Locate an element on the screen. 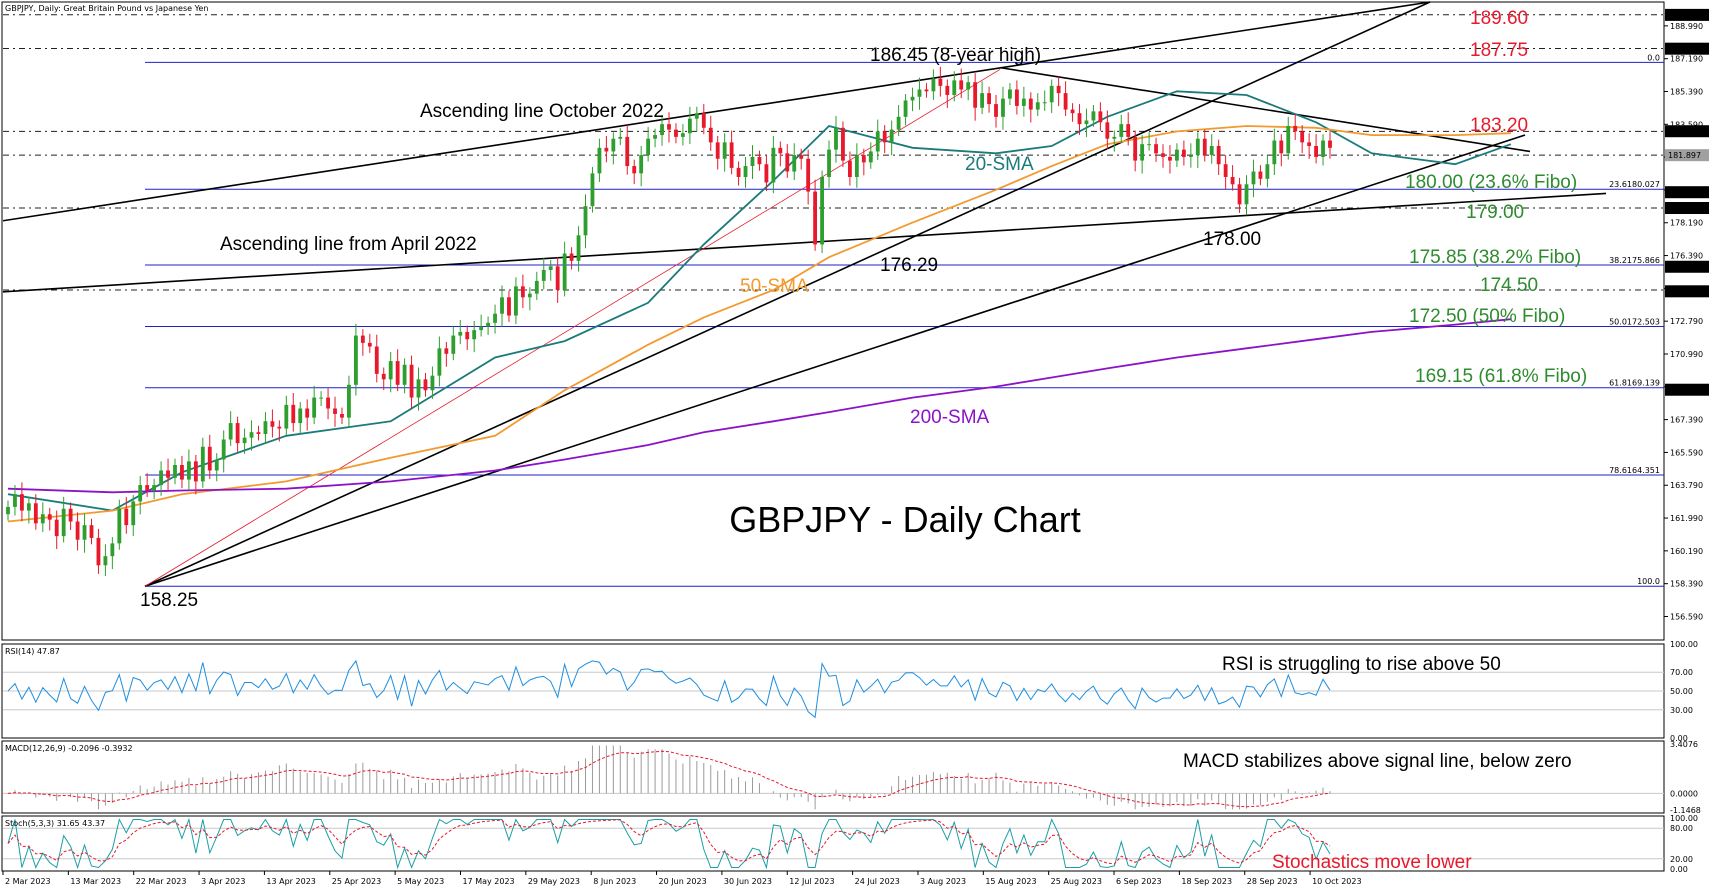 This screenshot has height=888, width=1709. stoch-tick-label: 80.00 is located at coordinates (1681, 828).